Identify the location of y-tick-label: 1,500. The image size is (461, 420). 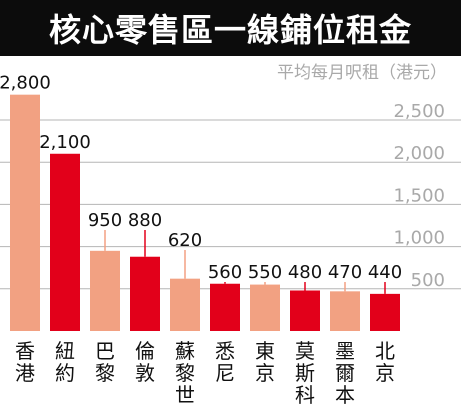
(419, 195).